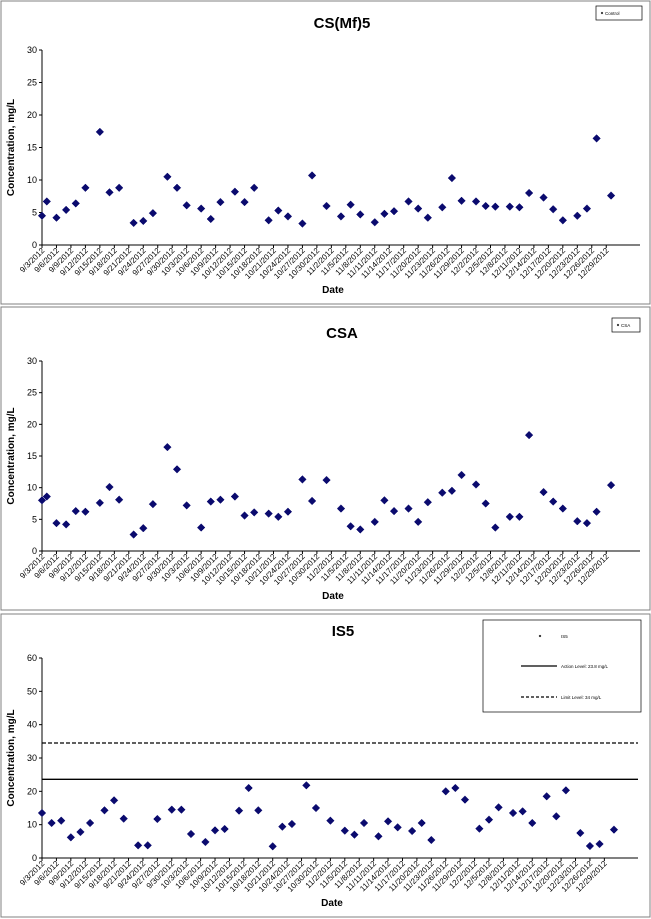 This screenshot has height=919, width=651. What do you see at coordinates (343, 631) in the screenshot?
I see `chart-title: IS5` at bounding box center [343, 631].